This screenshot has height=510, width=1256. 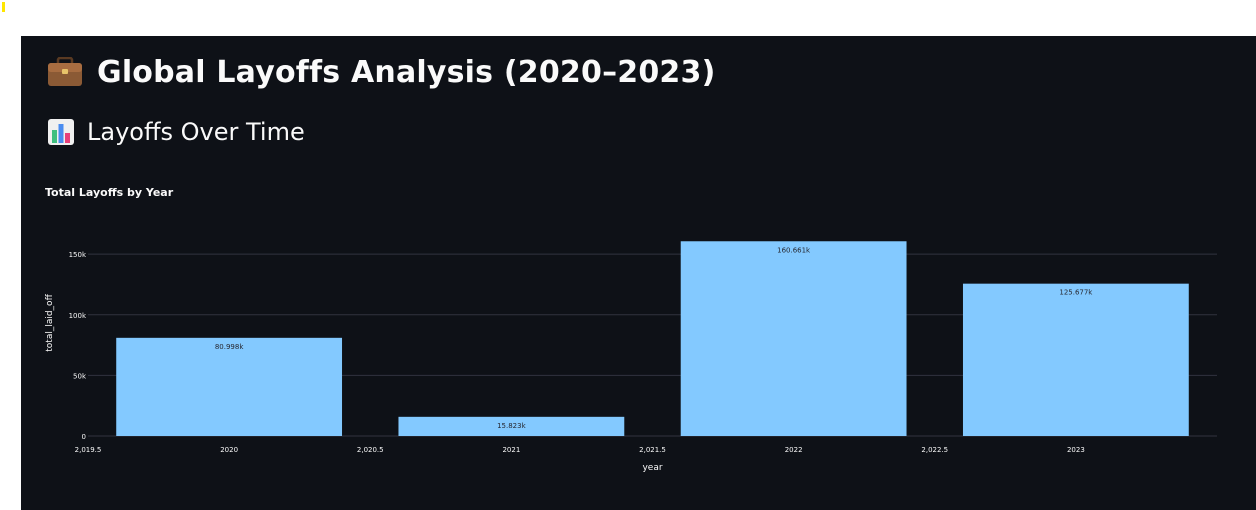 What do you see at coordinates (109, 192) in the screenshot?
I see `chart-title: Total Layoffs by Year` at bounding box center [109, 192].